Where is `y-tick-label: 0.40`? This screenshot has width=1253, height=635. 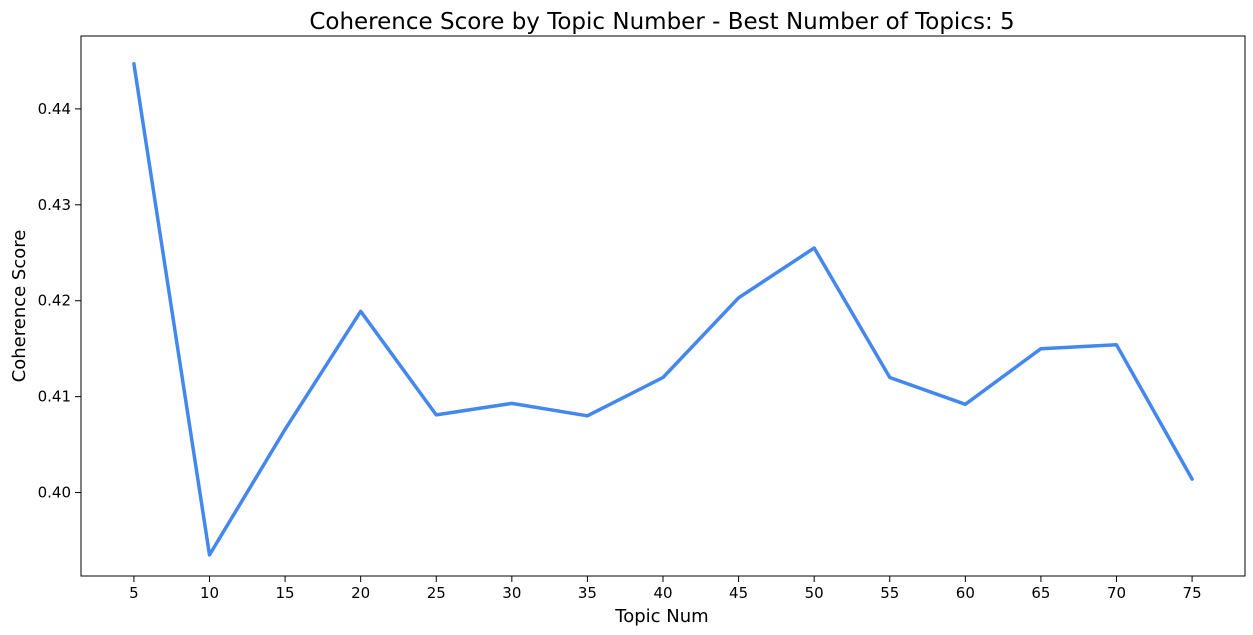 y-tick-label: 0.40 is located at coordinates (54, 493).